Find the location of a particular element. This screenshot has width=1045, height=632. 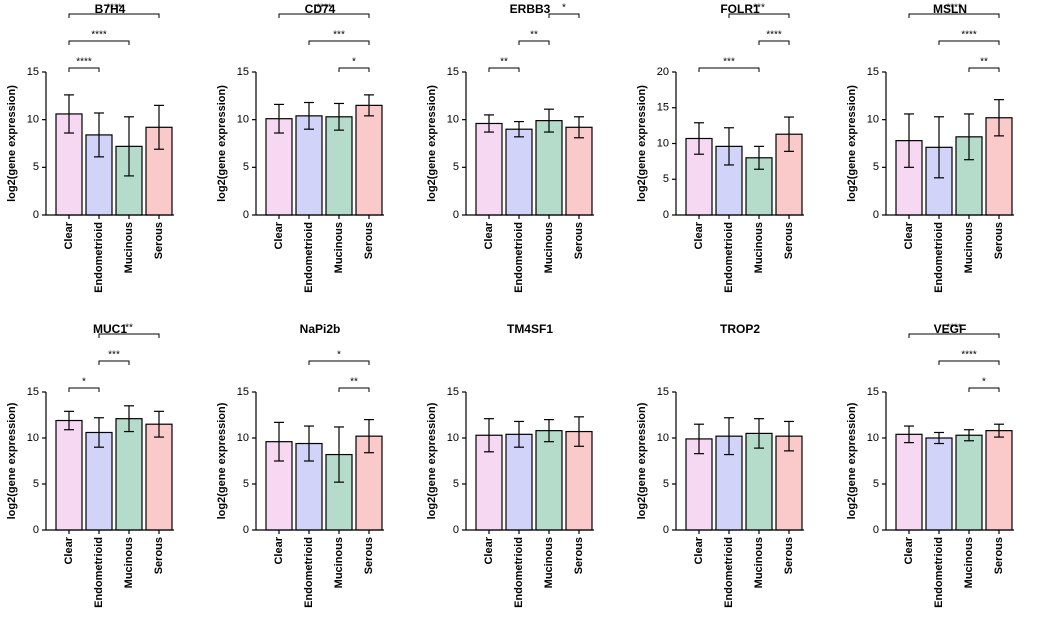

chart-title: B7H4 is located at coordinates (110, 9).